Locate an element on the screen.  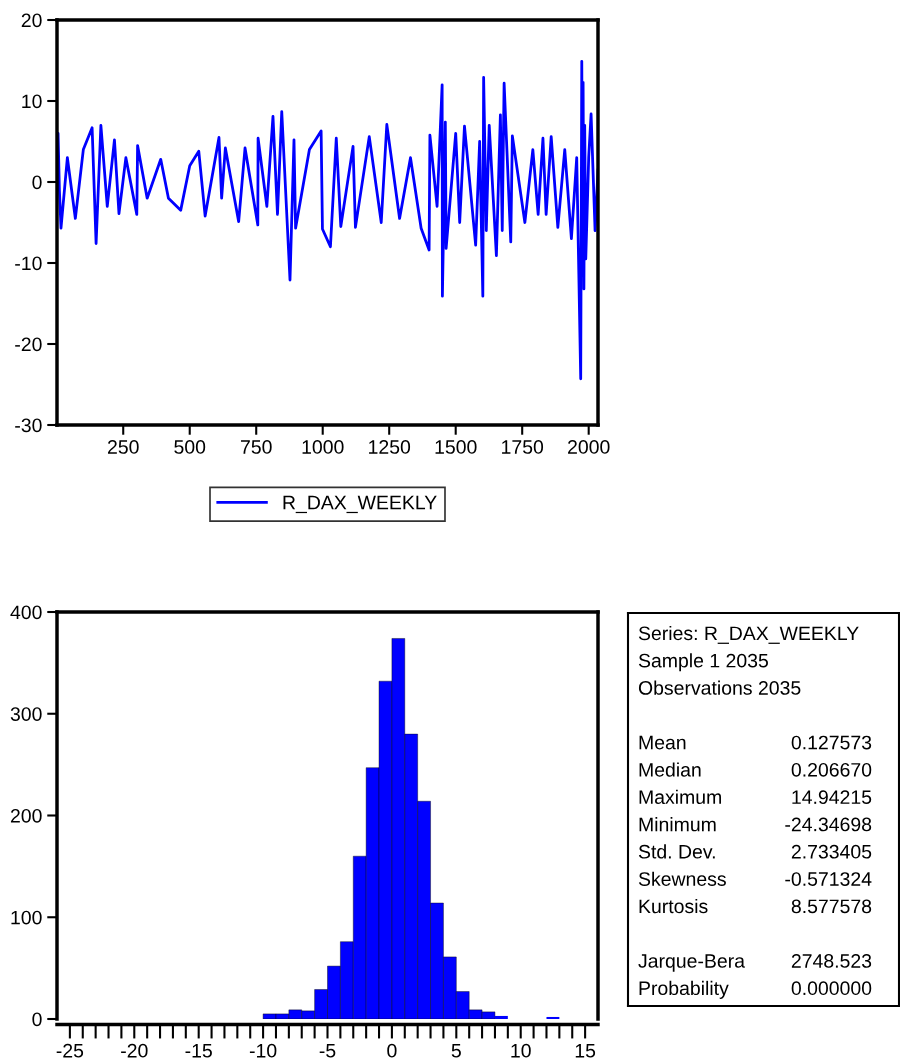
category-label: Jarque-Bera is located at coordinates (691, 963).